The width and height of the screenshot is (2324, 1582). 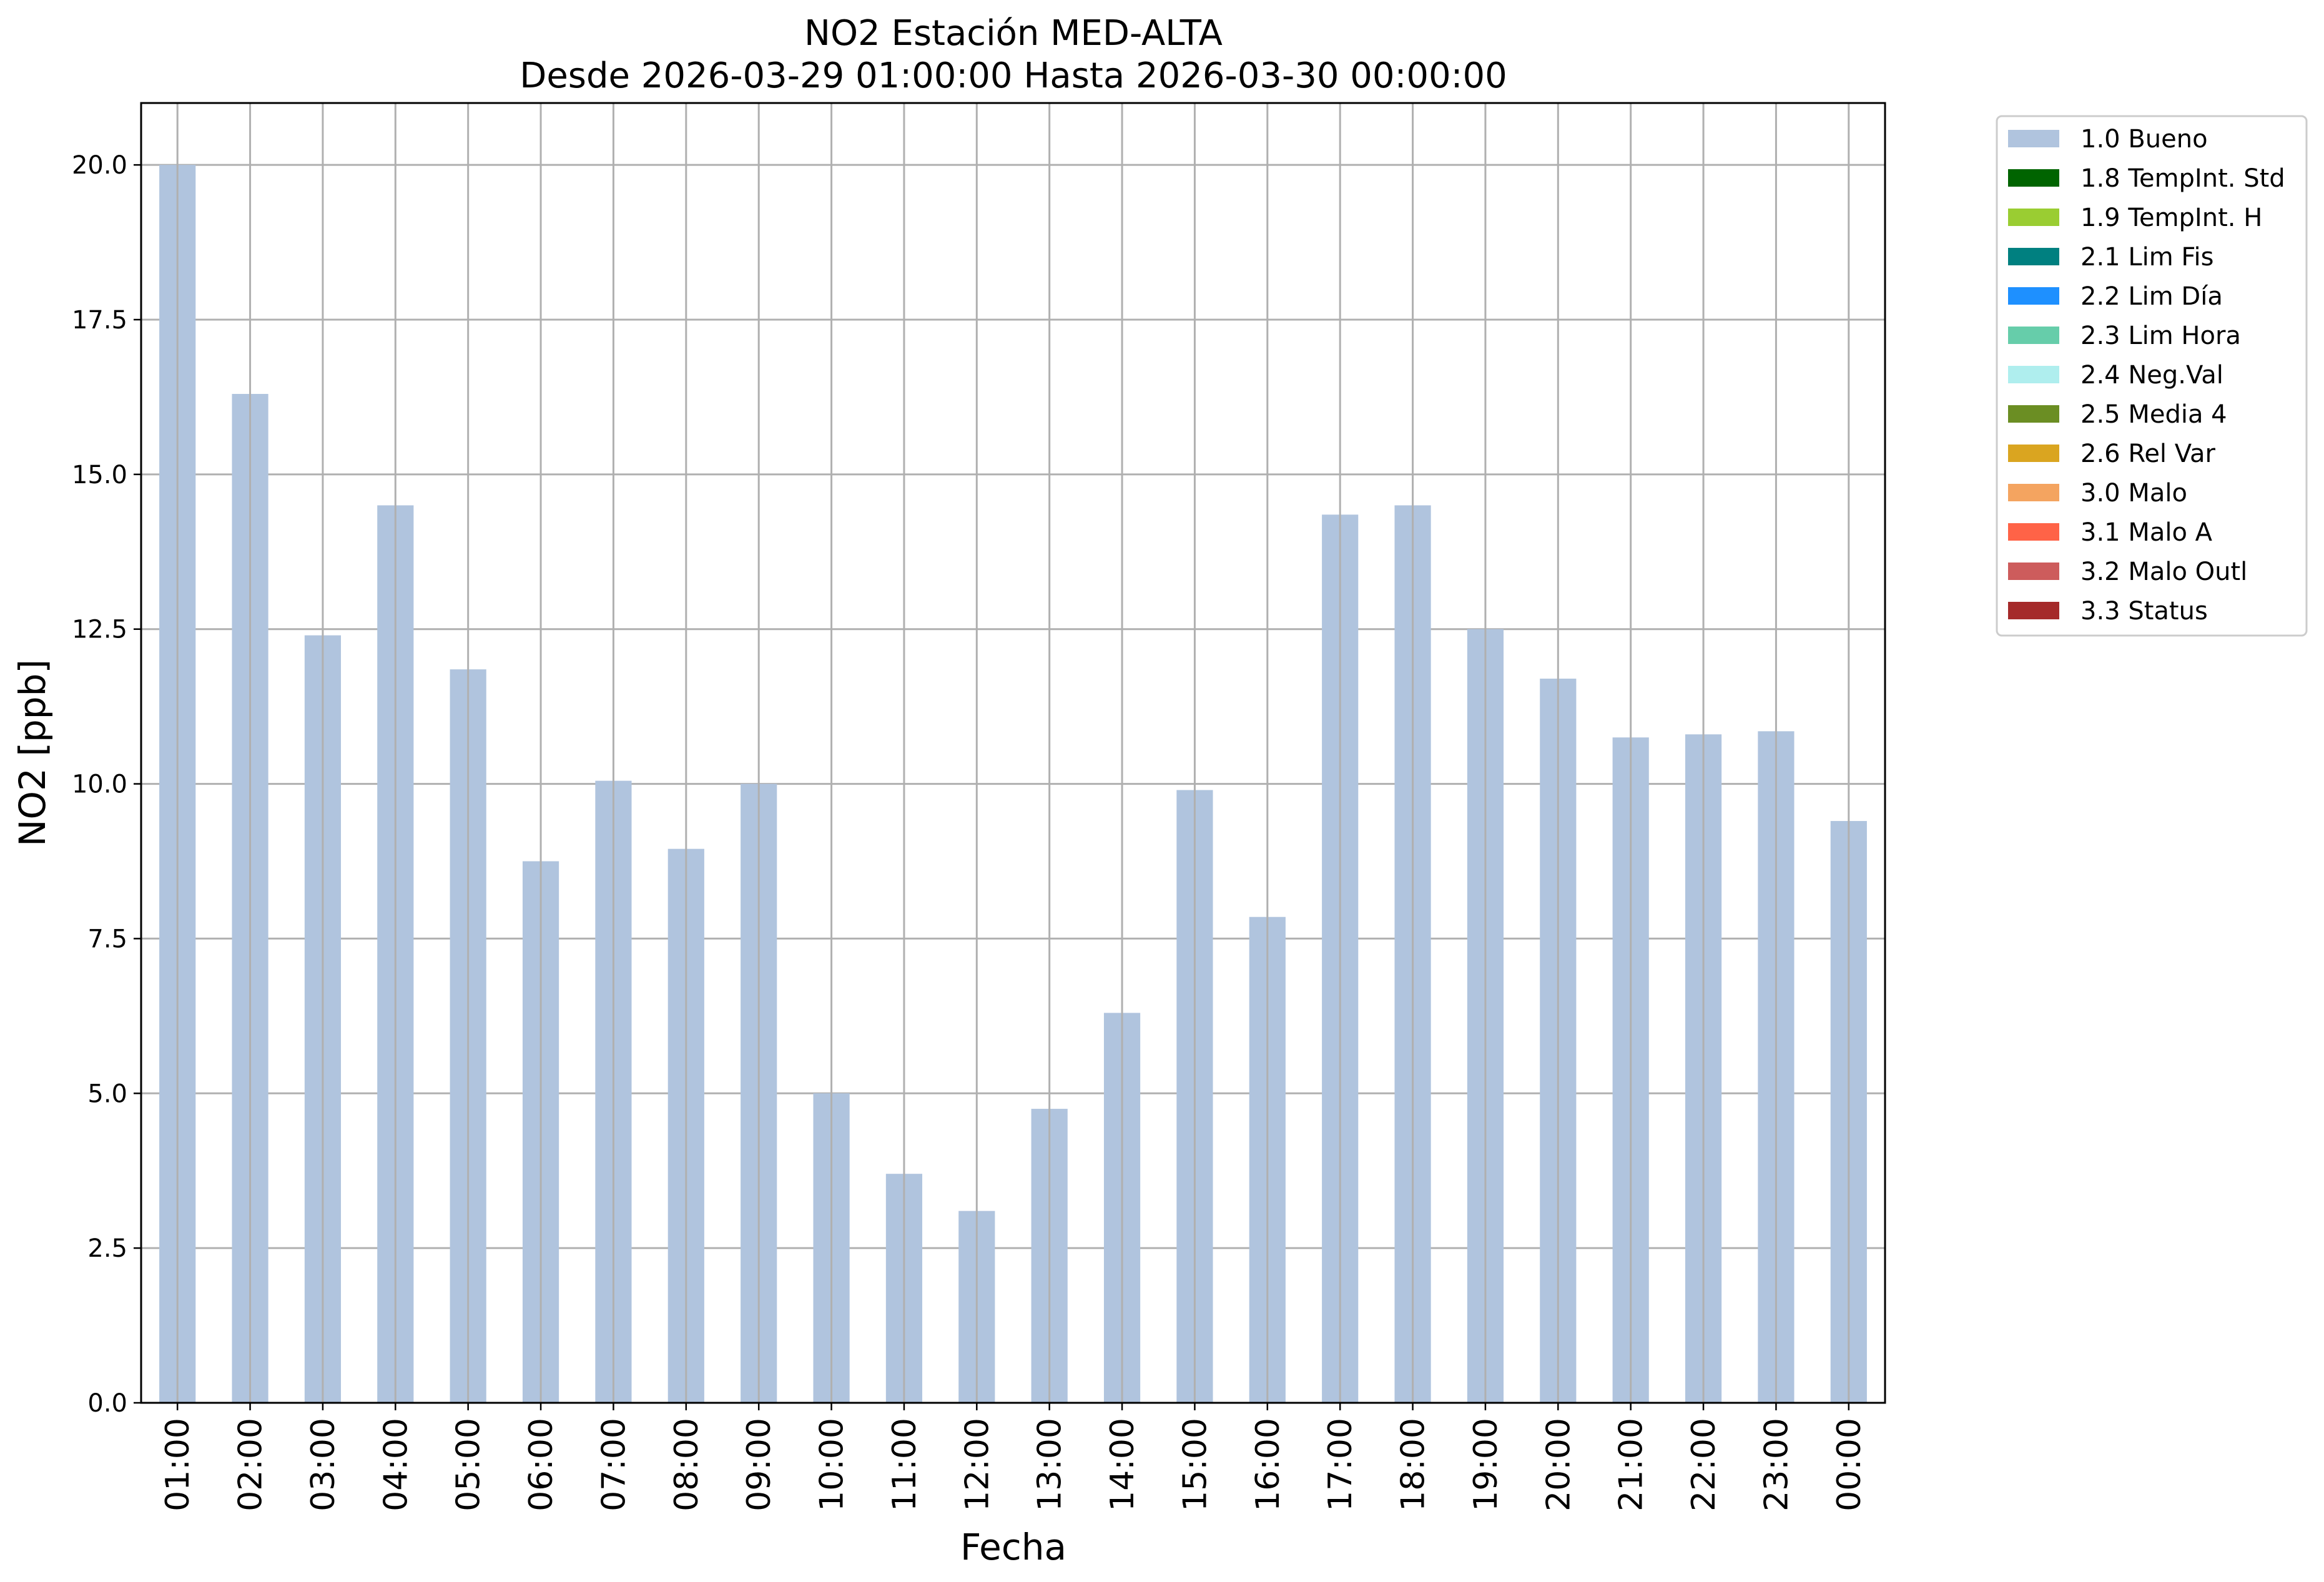 What do you see at coordinates (1704, 1464) in the screenshot?
I see `x-tick-label: 22:00` at bounding box center [1704, 1464].